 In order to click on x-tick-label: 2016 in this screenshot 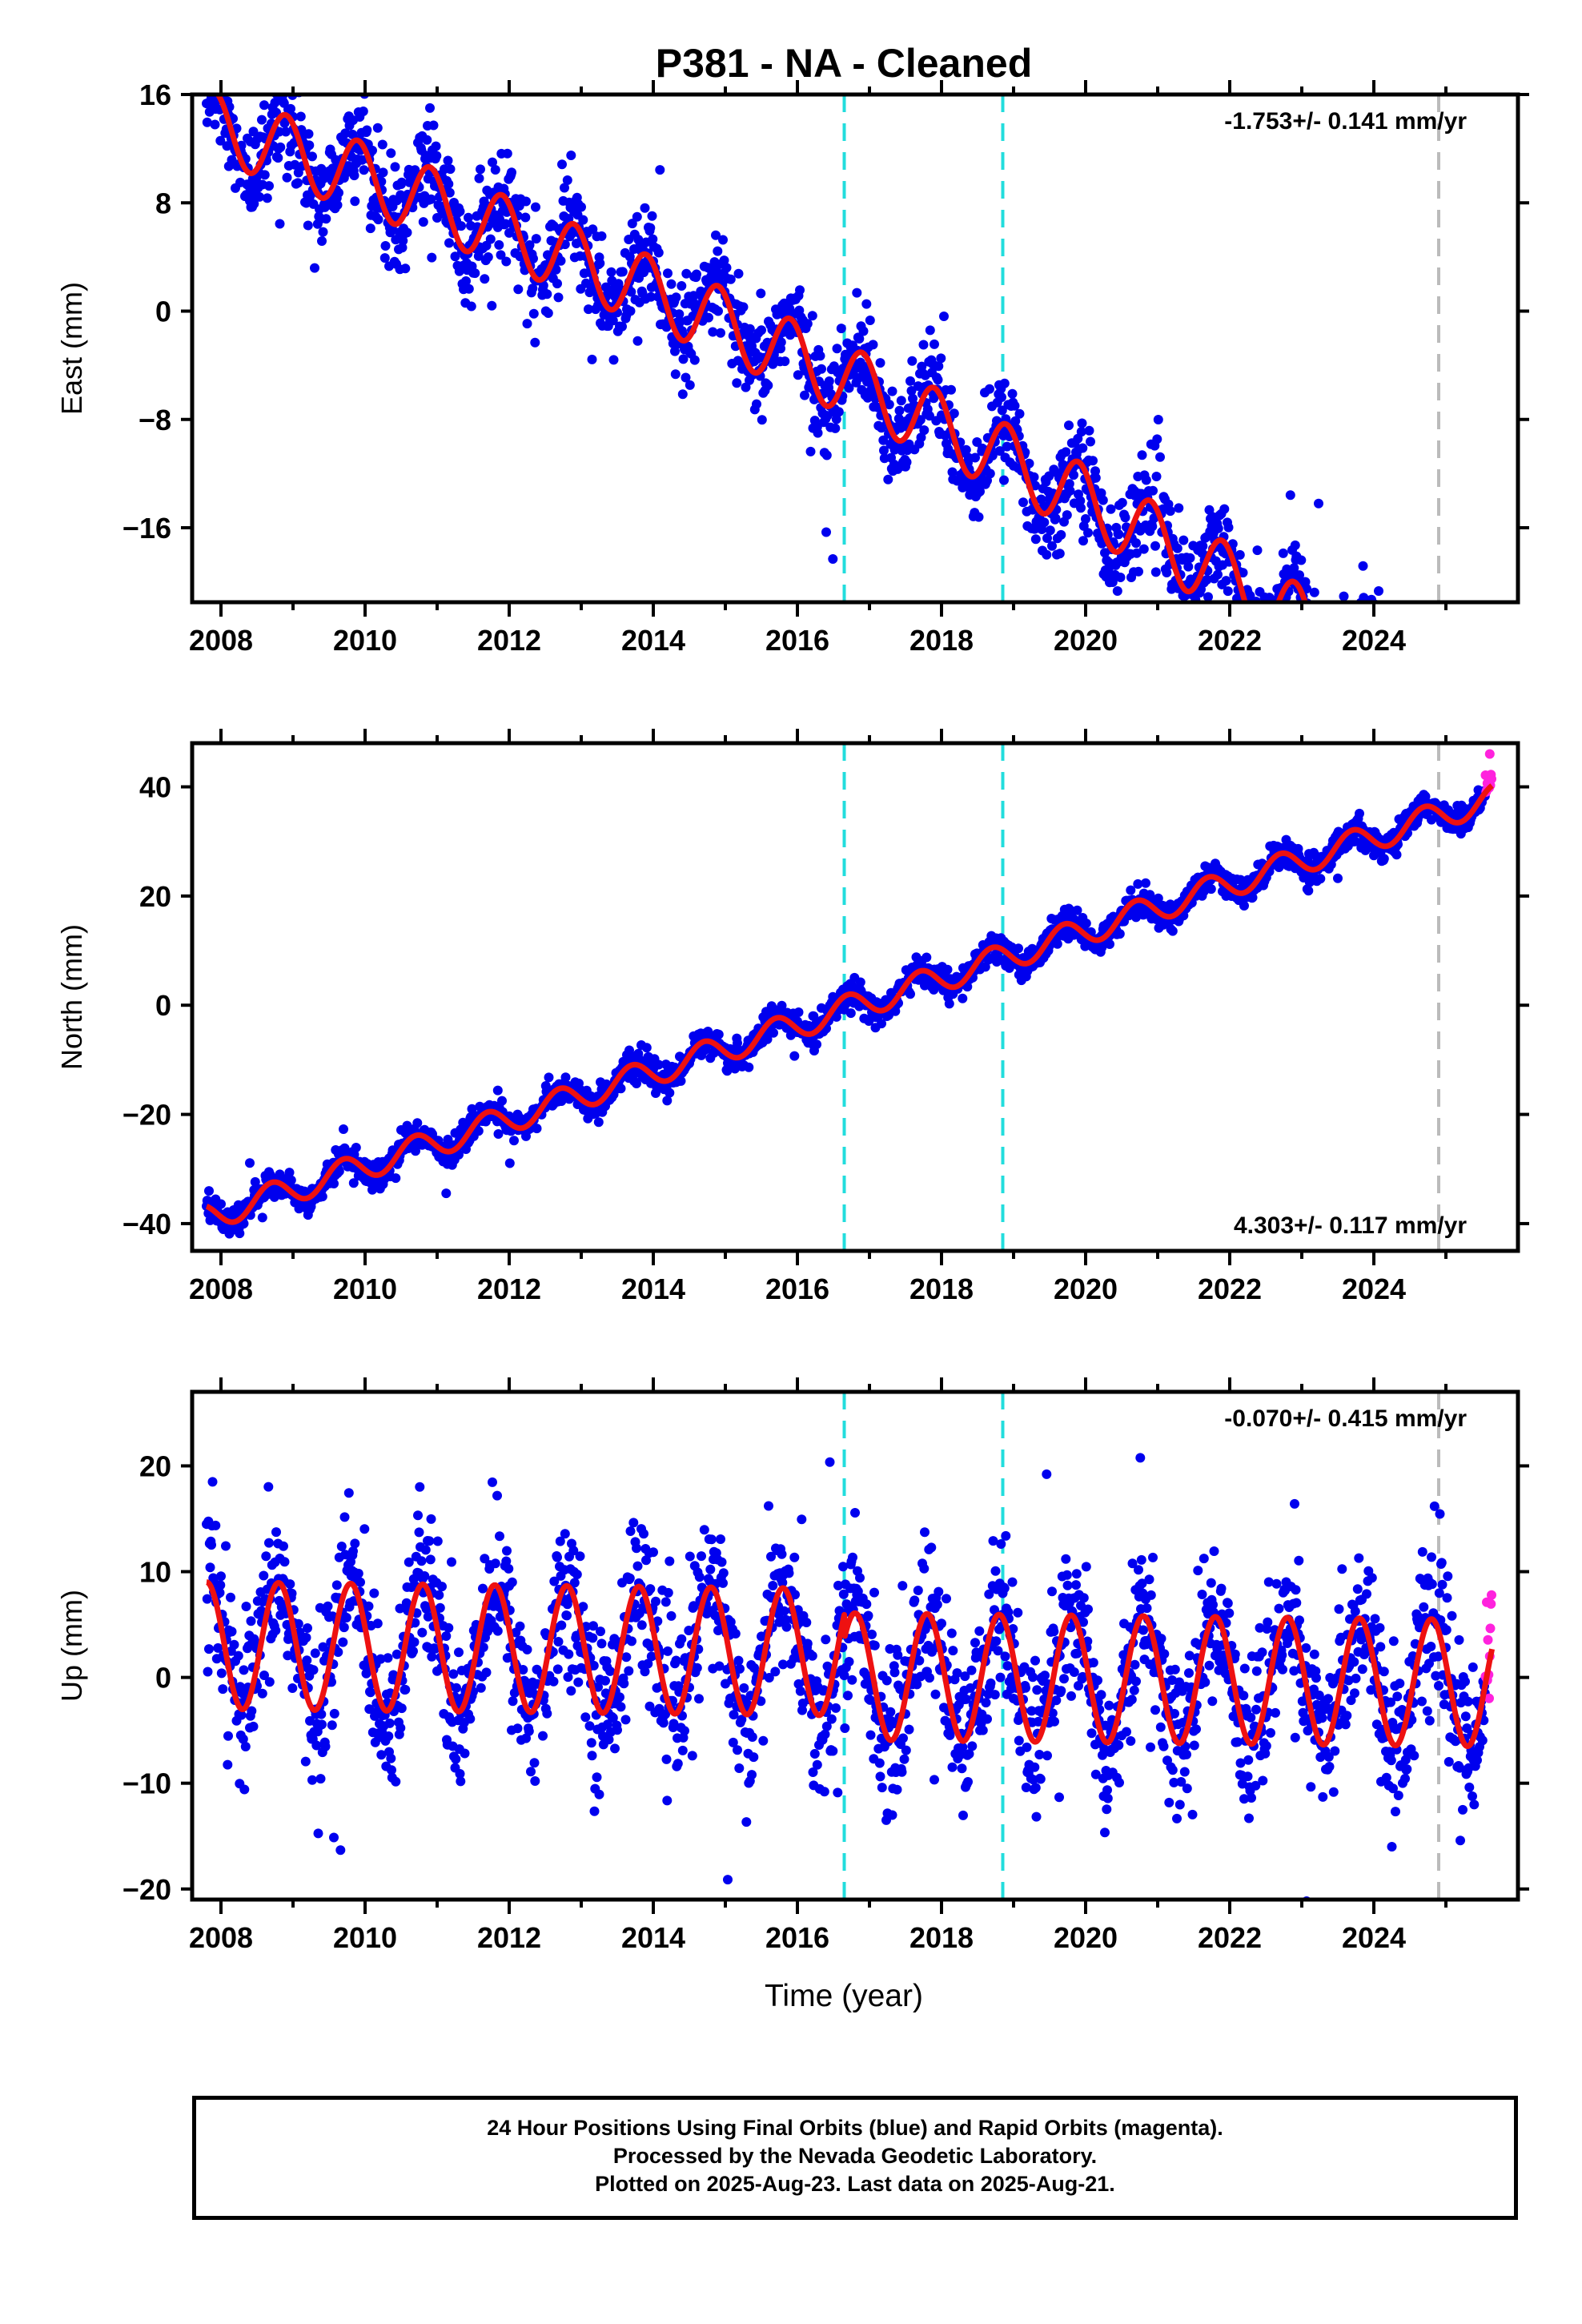, I will do `click(797, 1289)`.